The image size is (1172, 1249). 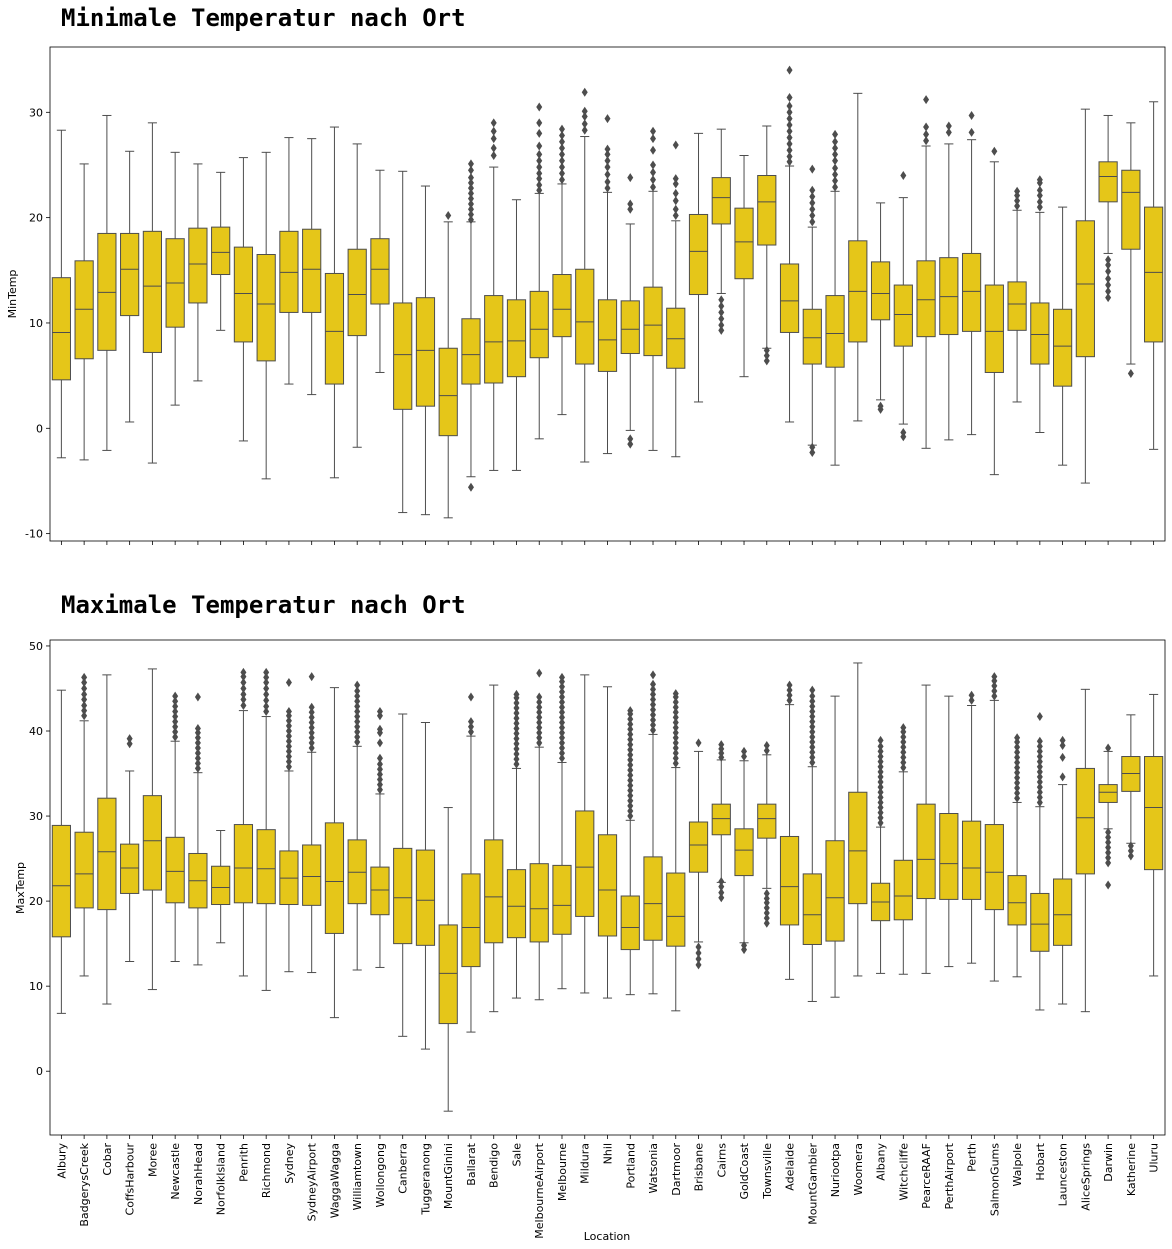 What do you see at coordinates (1040, 946) in the screenshot?
I see `box-Hobart: Hobart` at bounding box center [1040, 946].